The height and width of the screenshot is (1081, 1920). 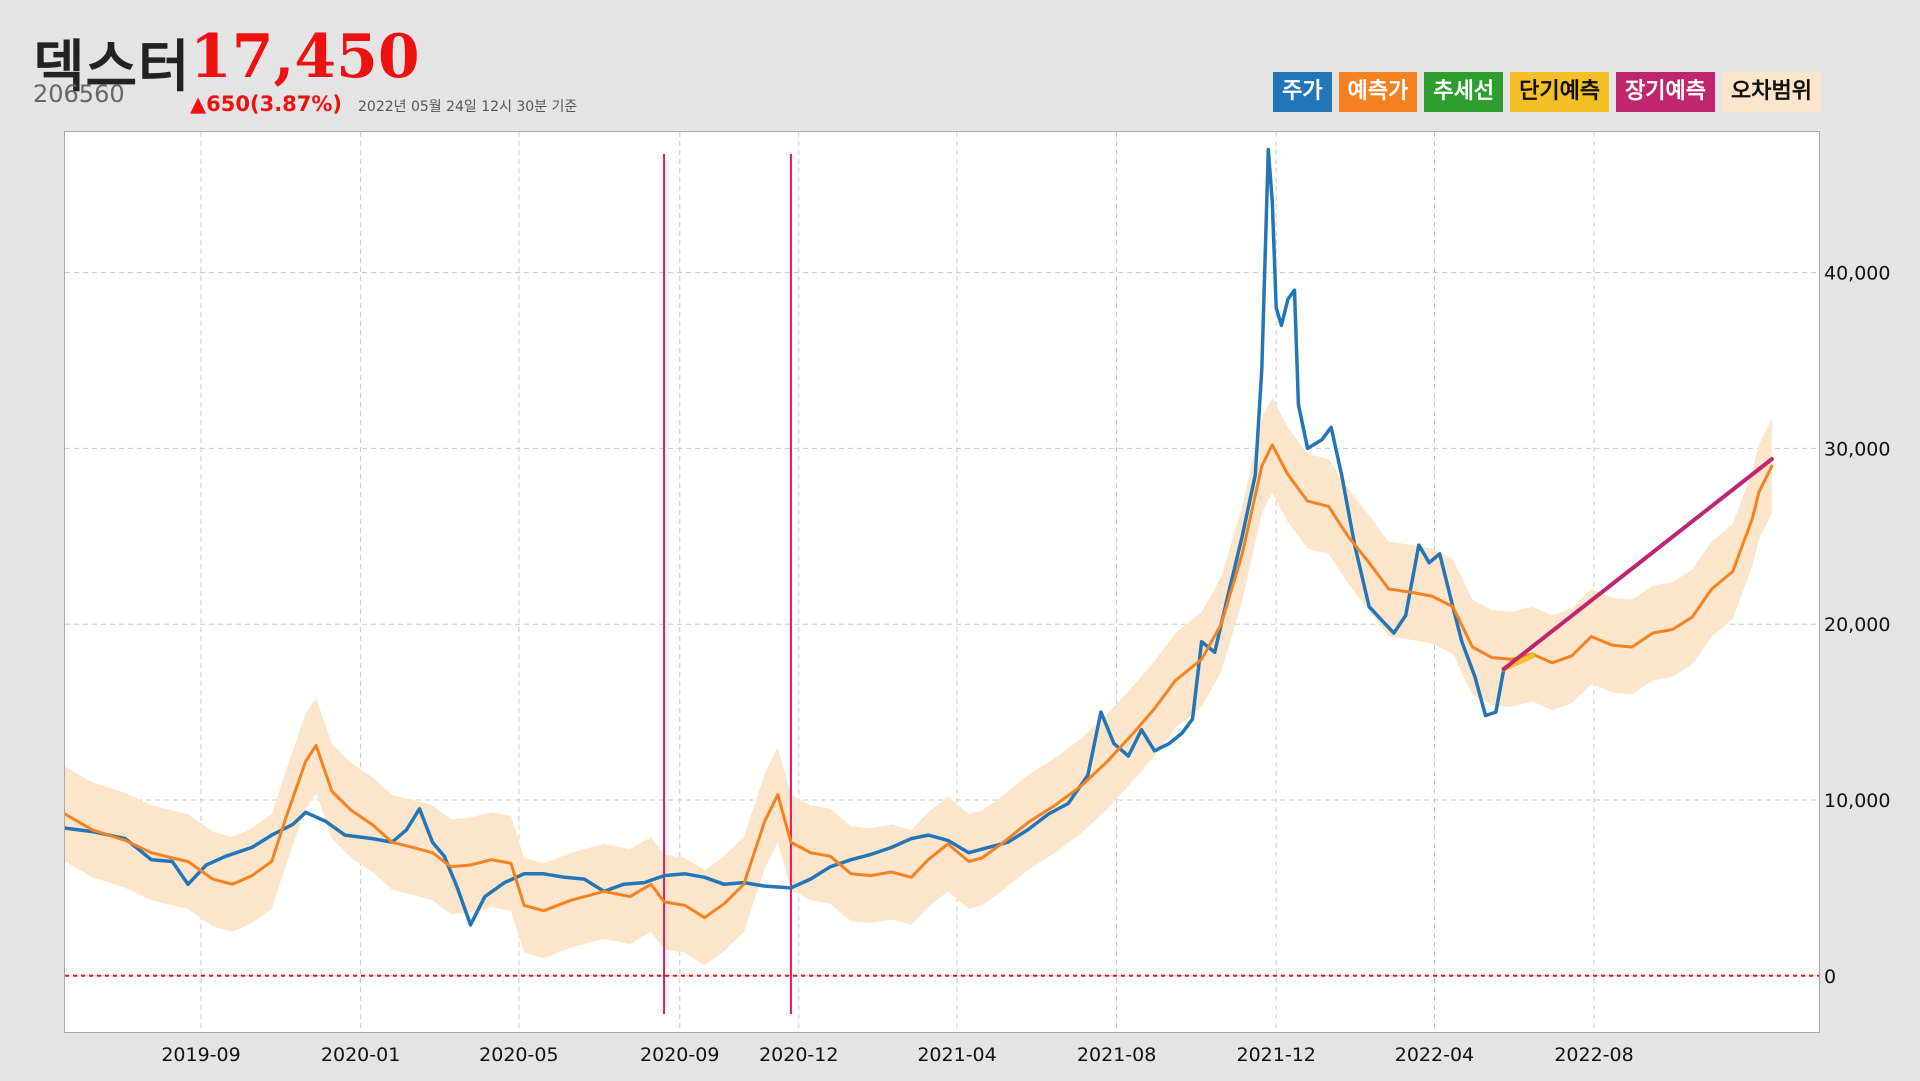 What do you see at coordinates (305, 57) in the screenshot?
I see `stock-price: 17,450` at bounding box center [305, 57].